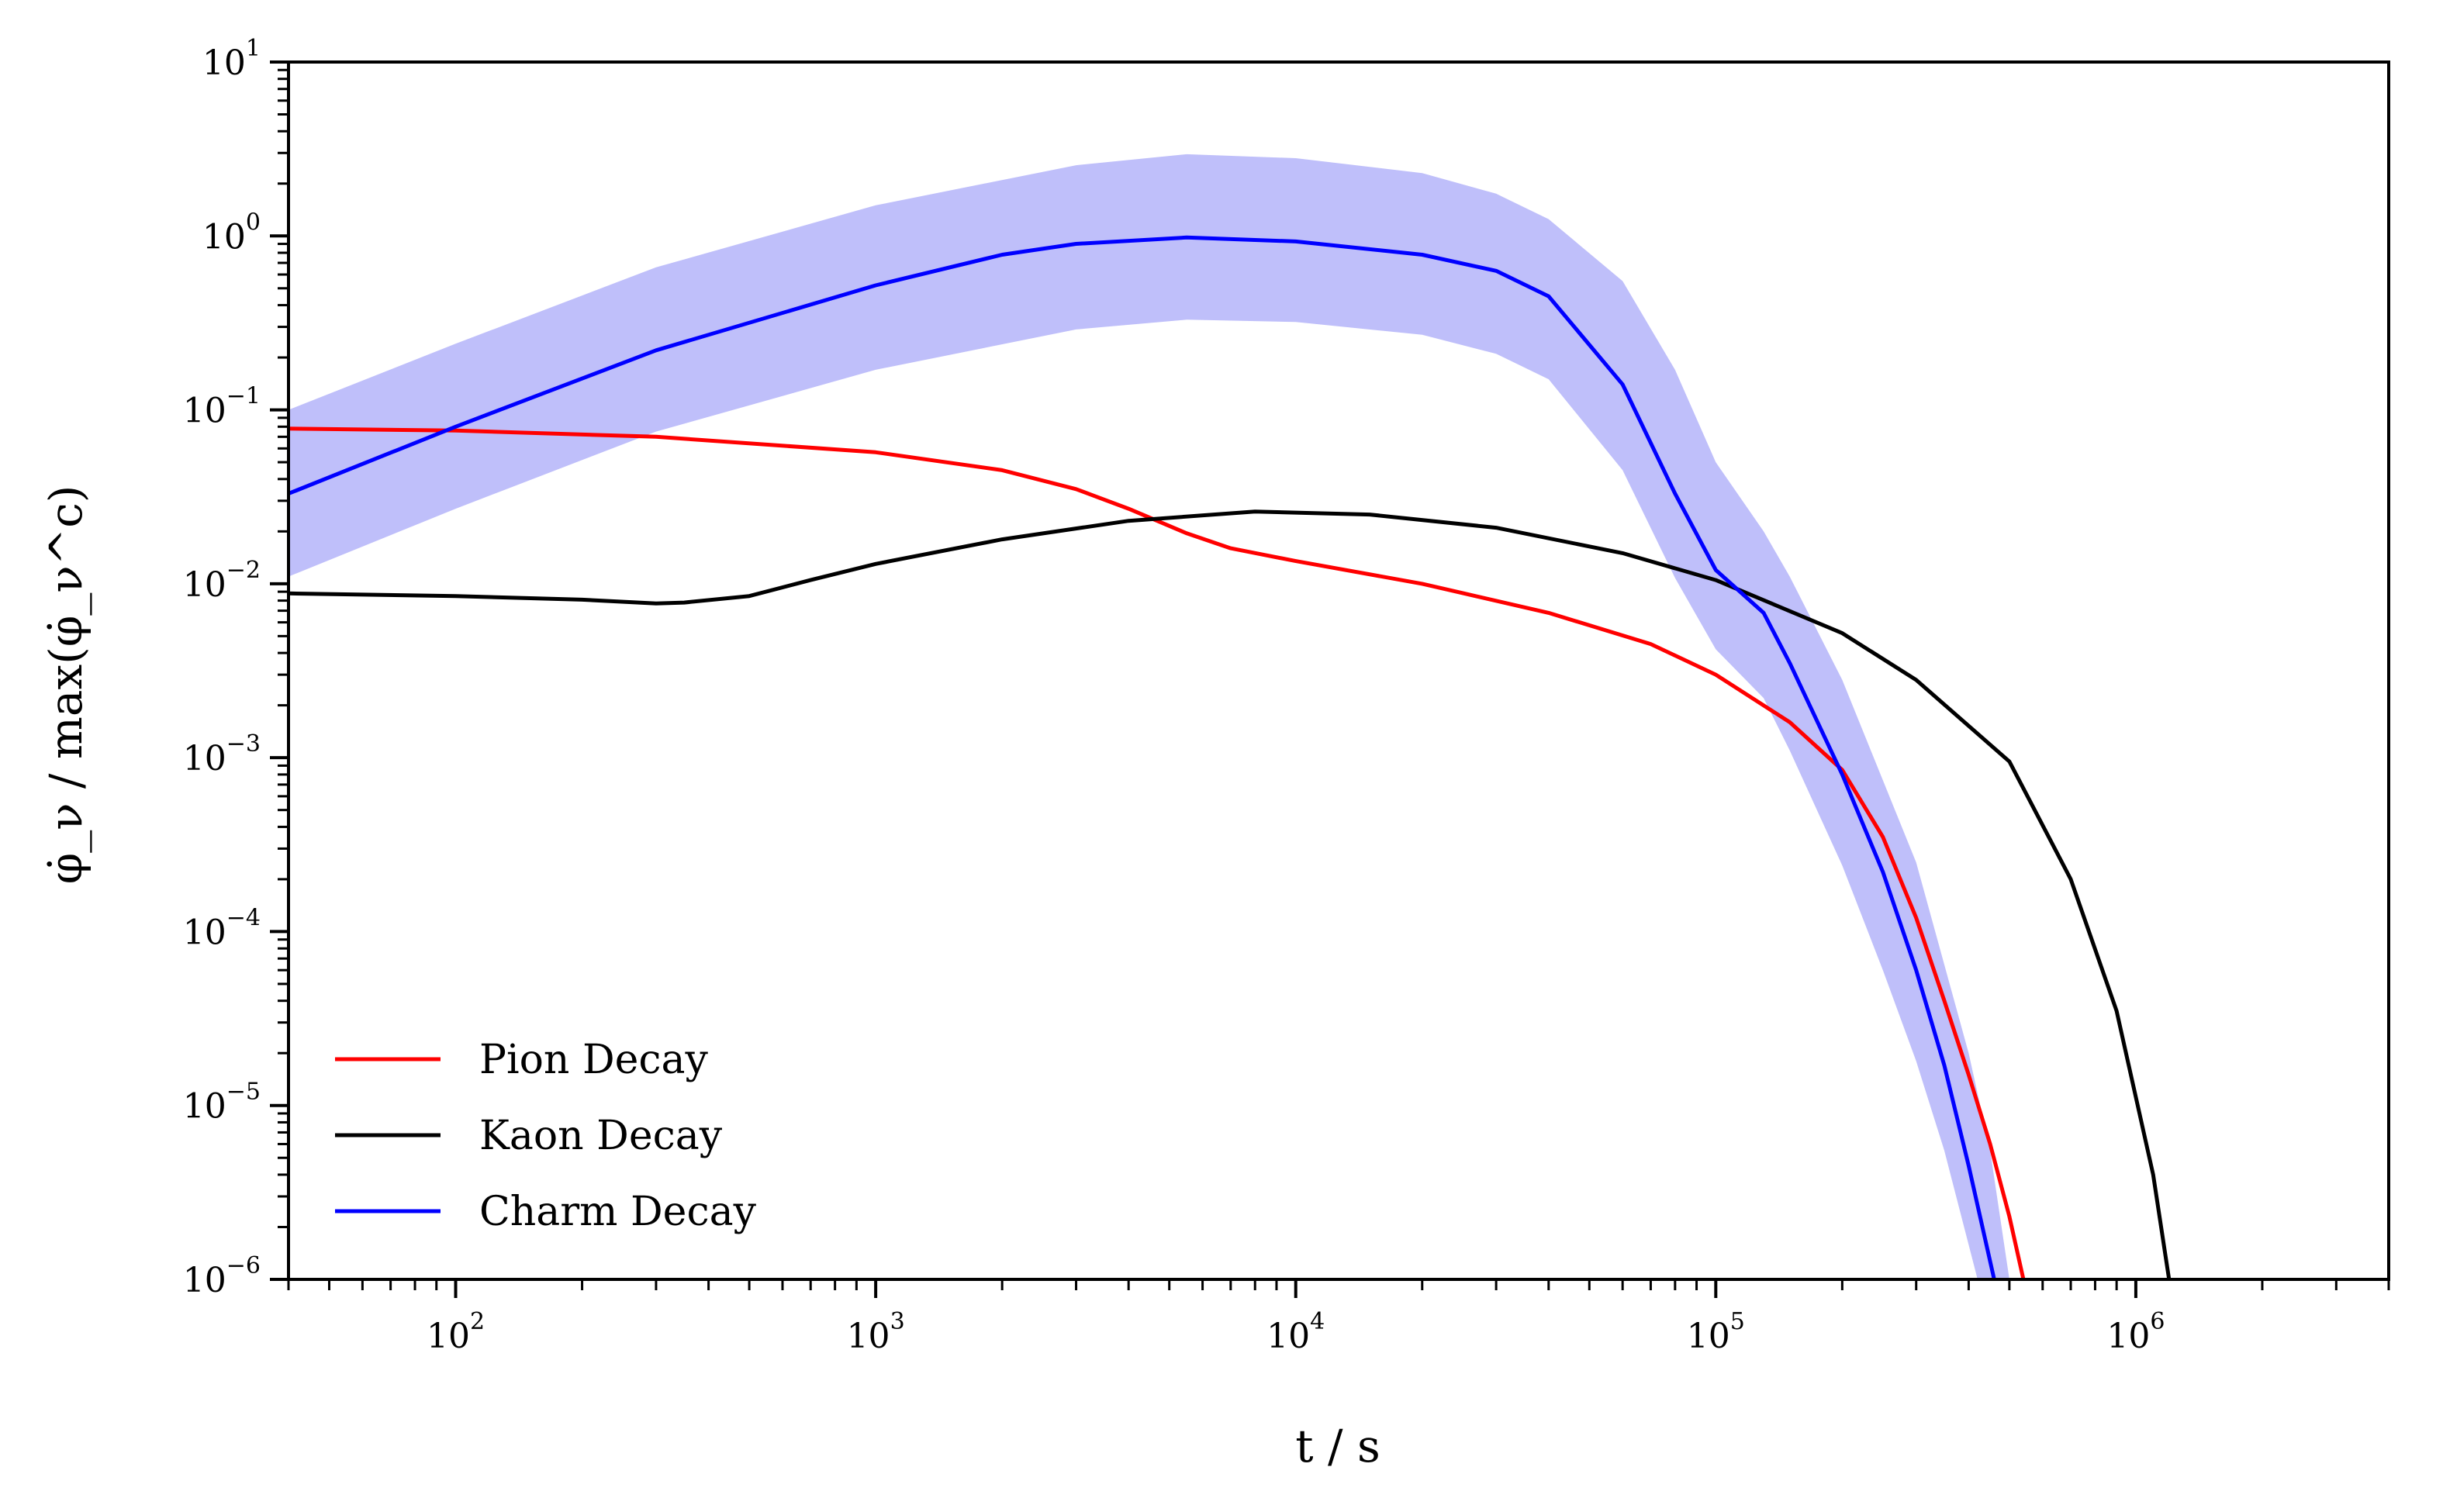 The image size is (2443, 1512). Describe the element at coordinates (222, 1103) in the screenshot. I see `y-tick-label: 10⁻⁵` at that location.